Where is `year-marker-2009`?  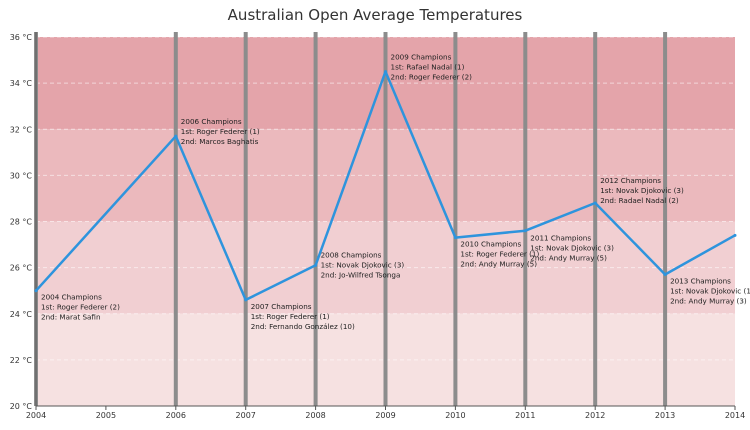
year-marker-2009 is located at coordinates (385, 219).